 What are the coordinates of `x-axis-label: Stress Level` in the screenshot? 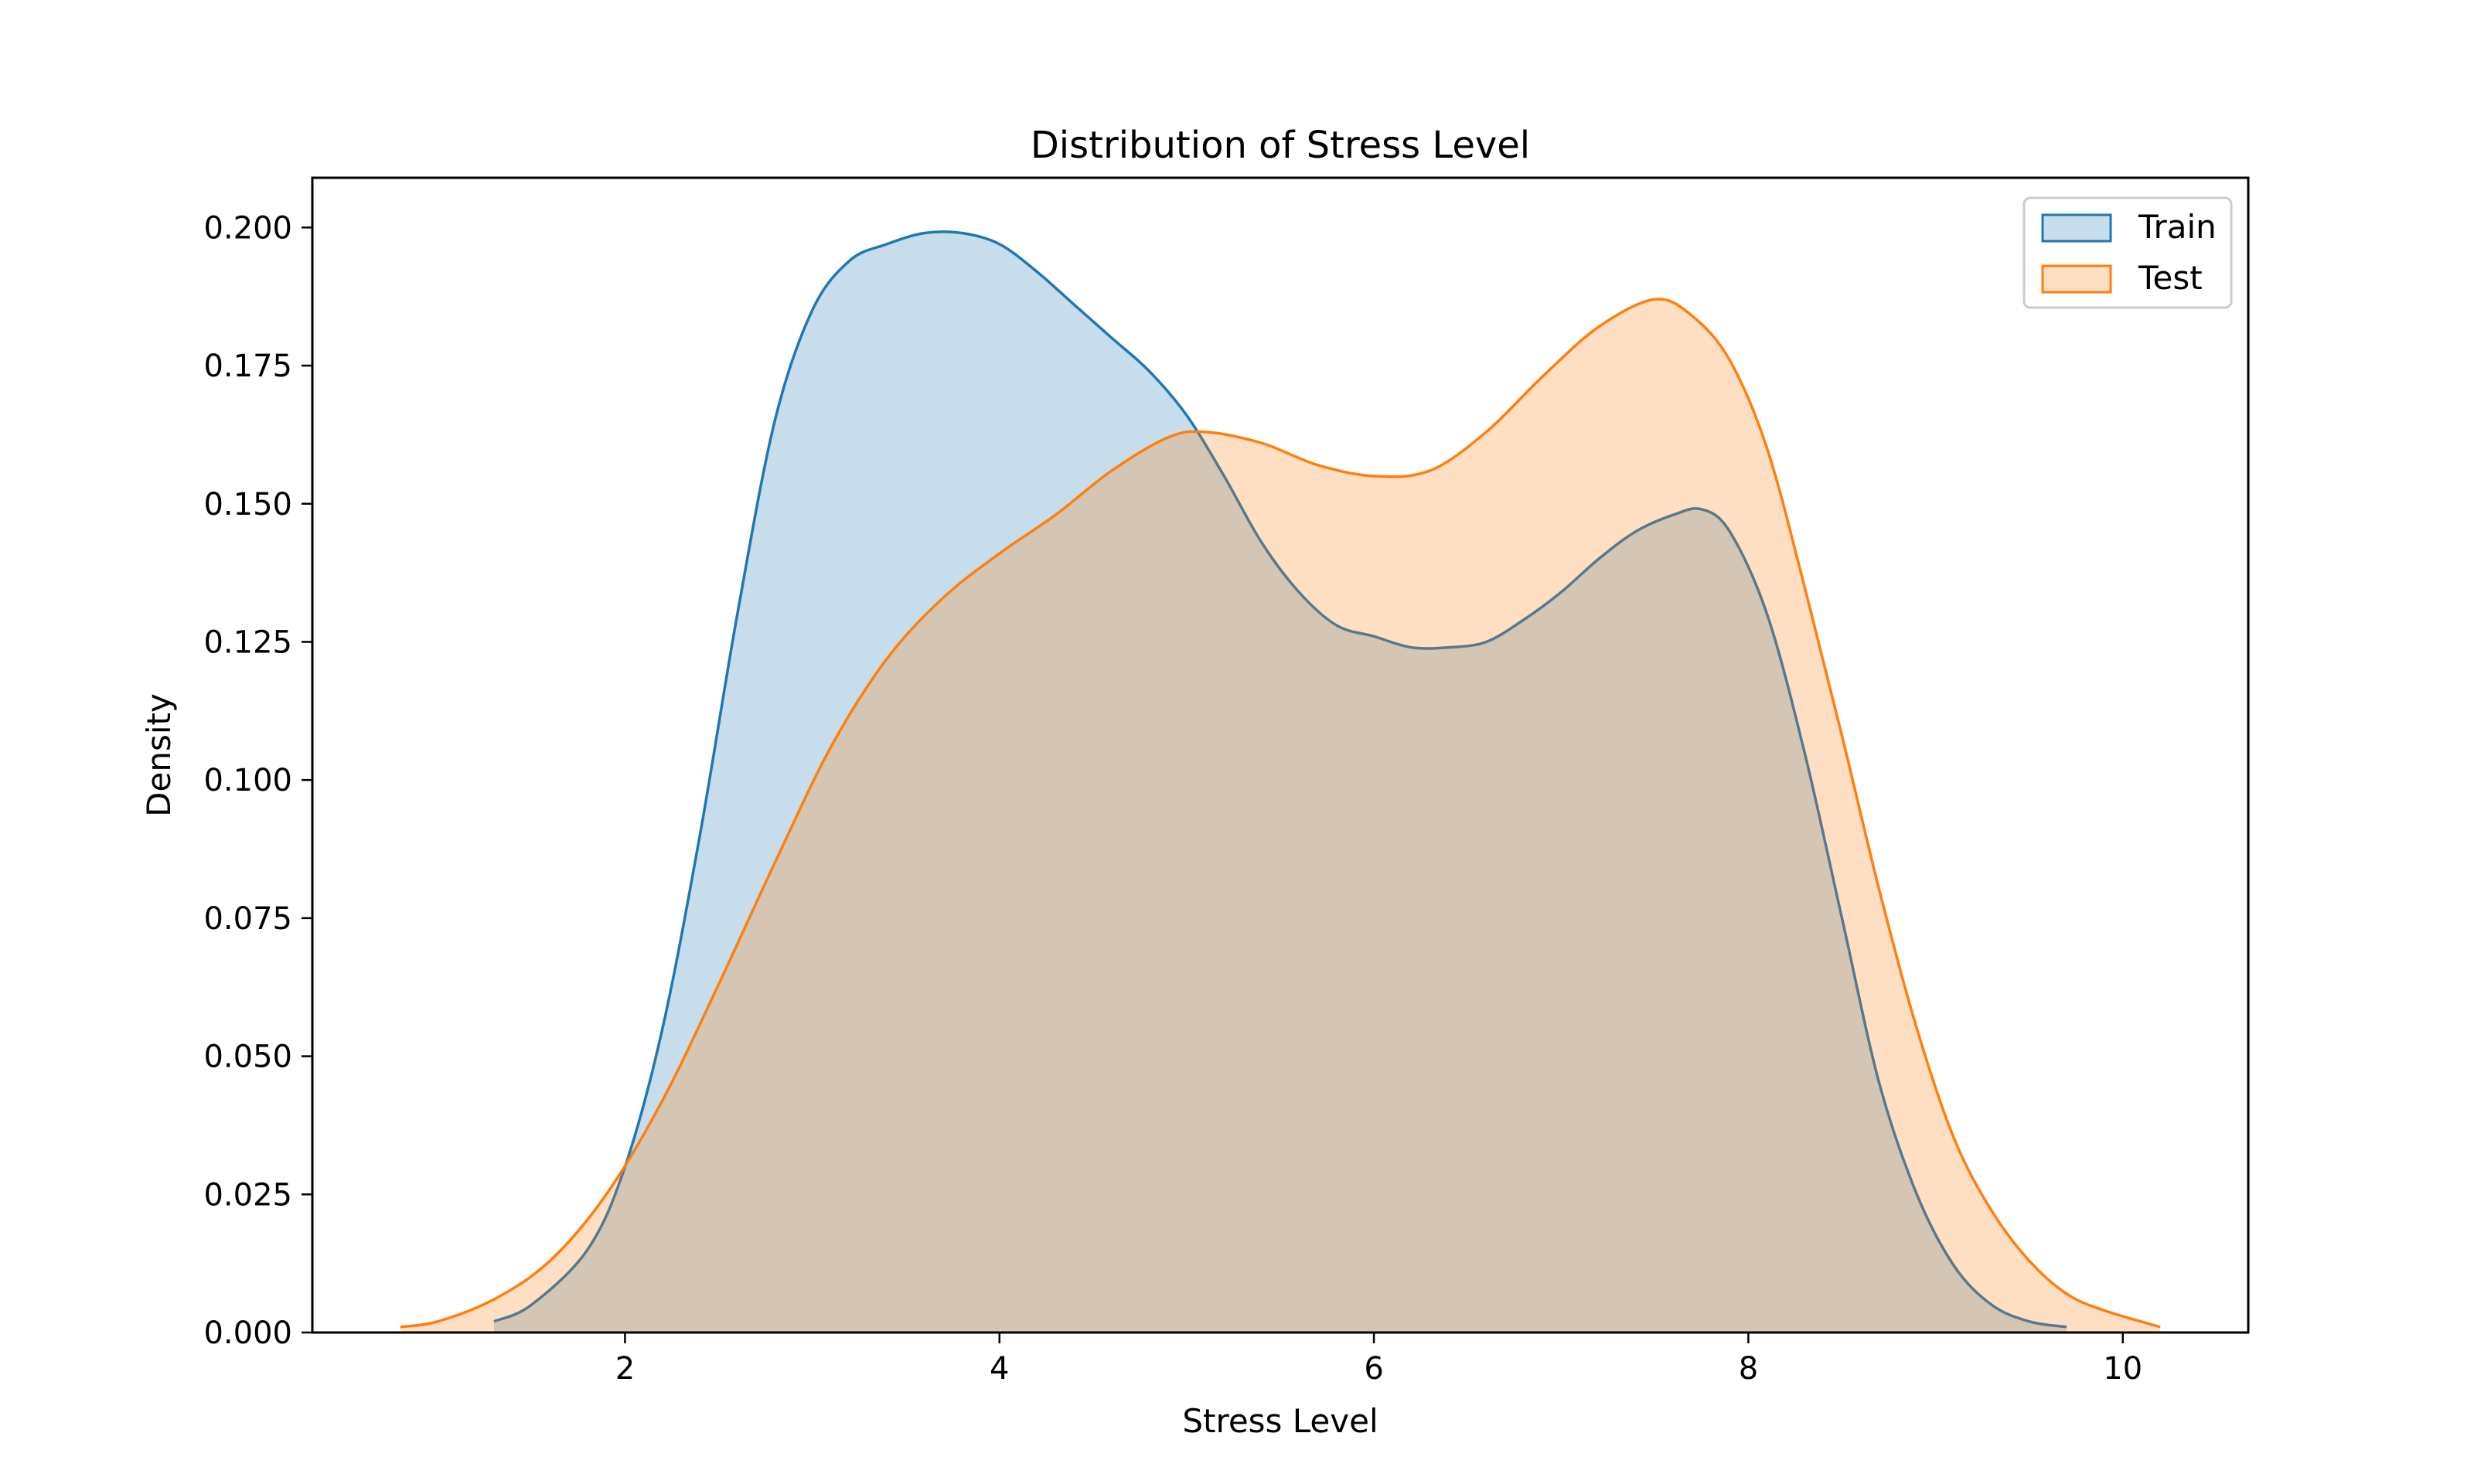 It's located at (1280, 1421).